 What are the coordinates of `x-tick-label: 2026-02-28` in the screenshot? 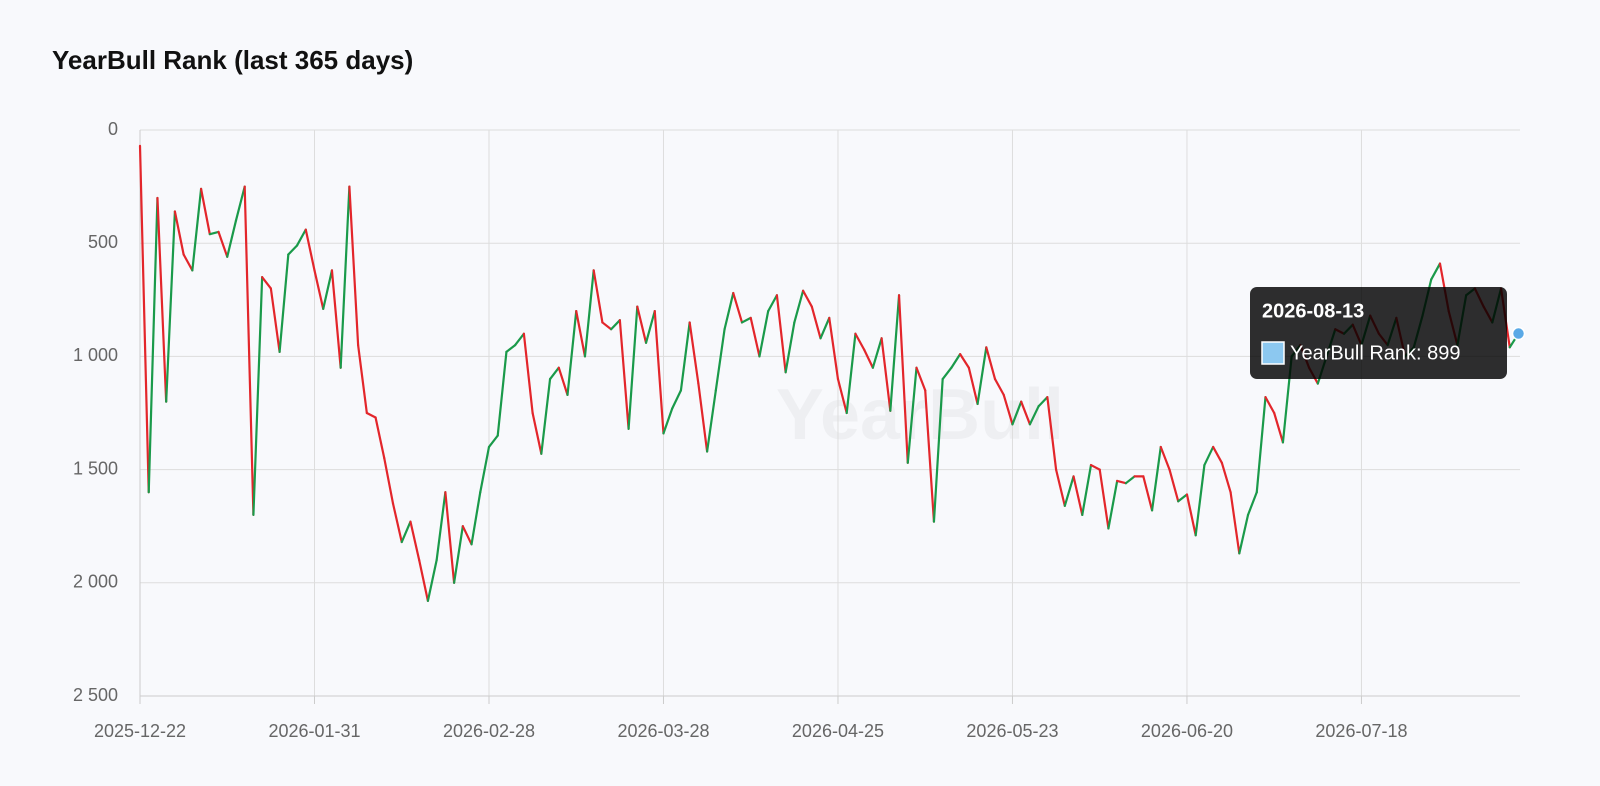 It's located at (489, 731).